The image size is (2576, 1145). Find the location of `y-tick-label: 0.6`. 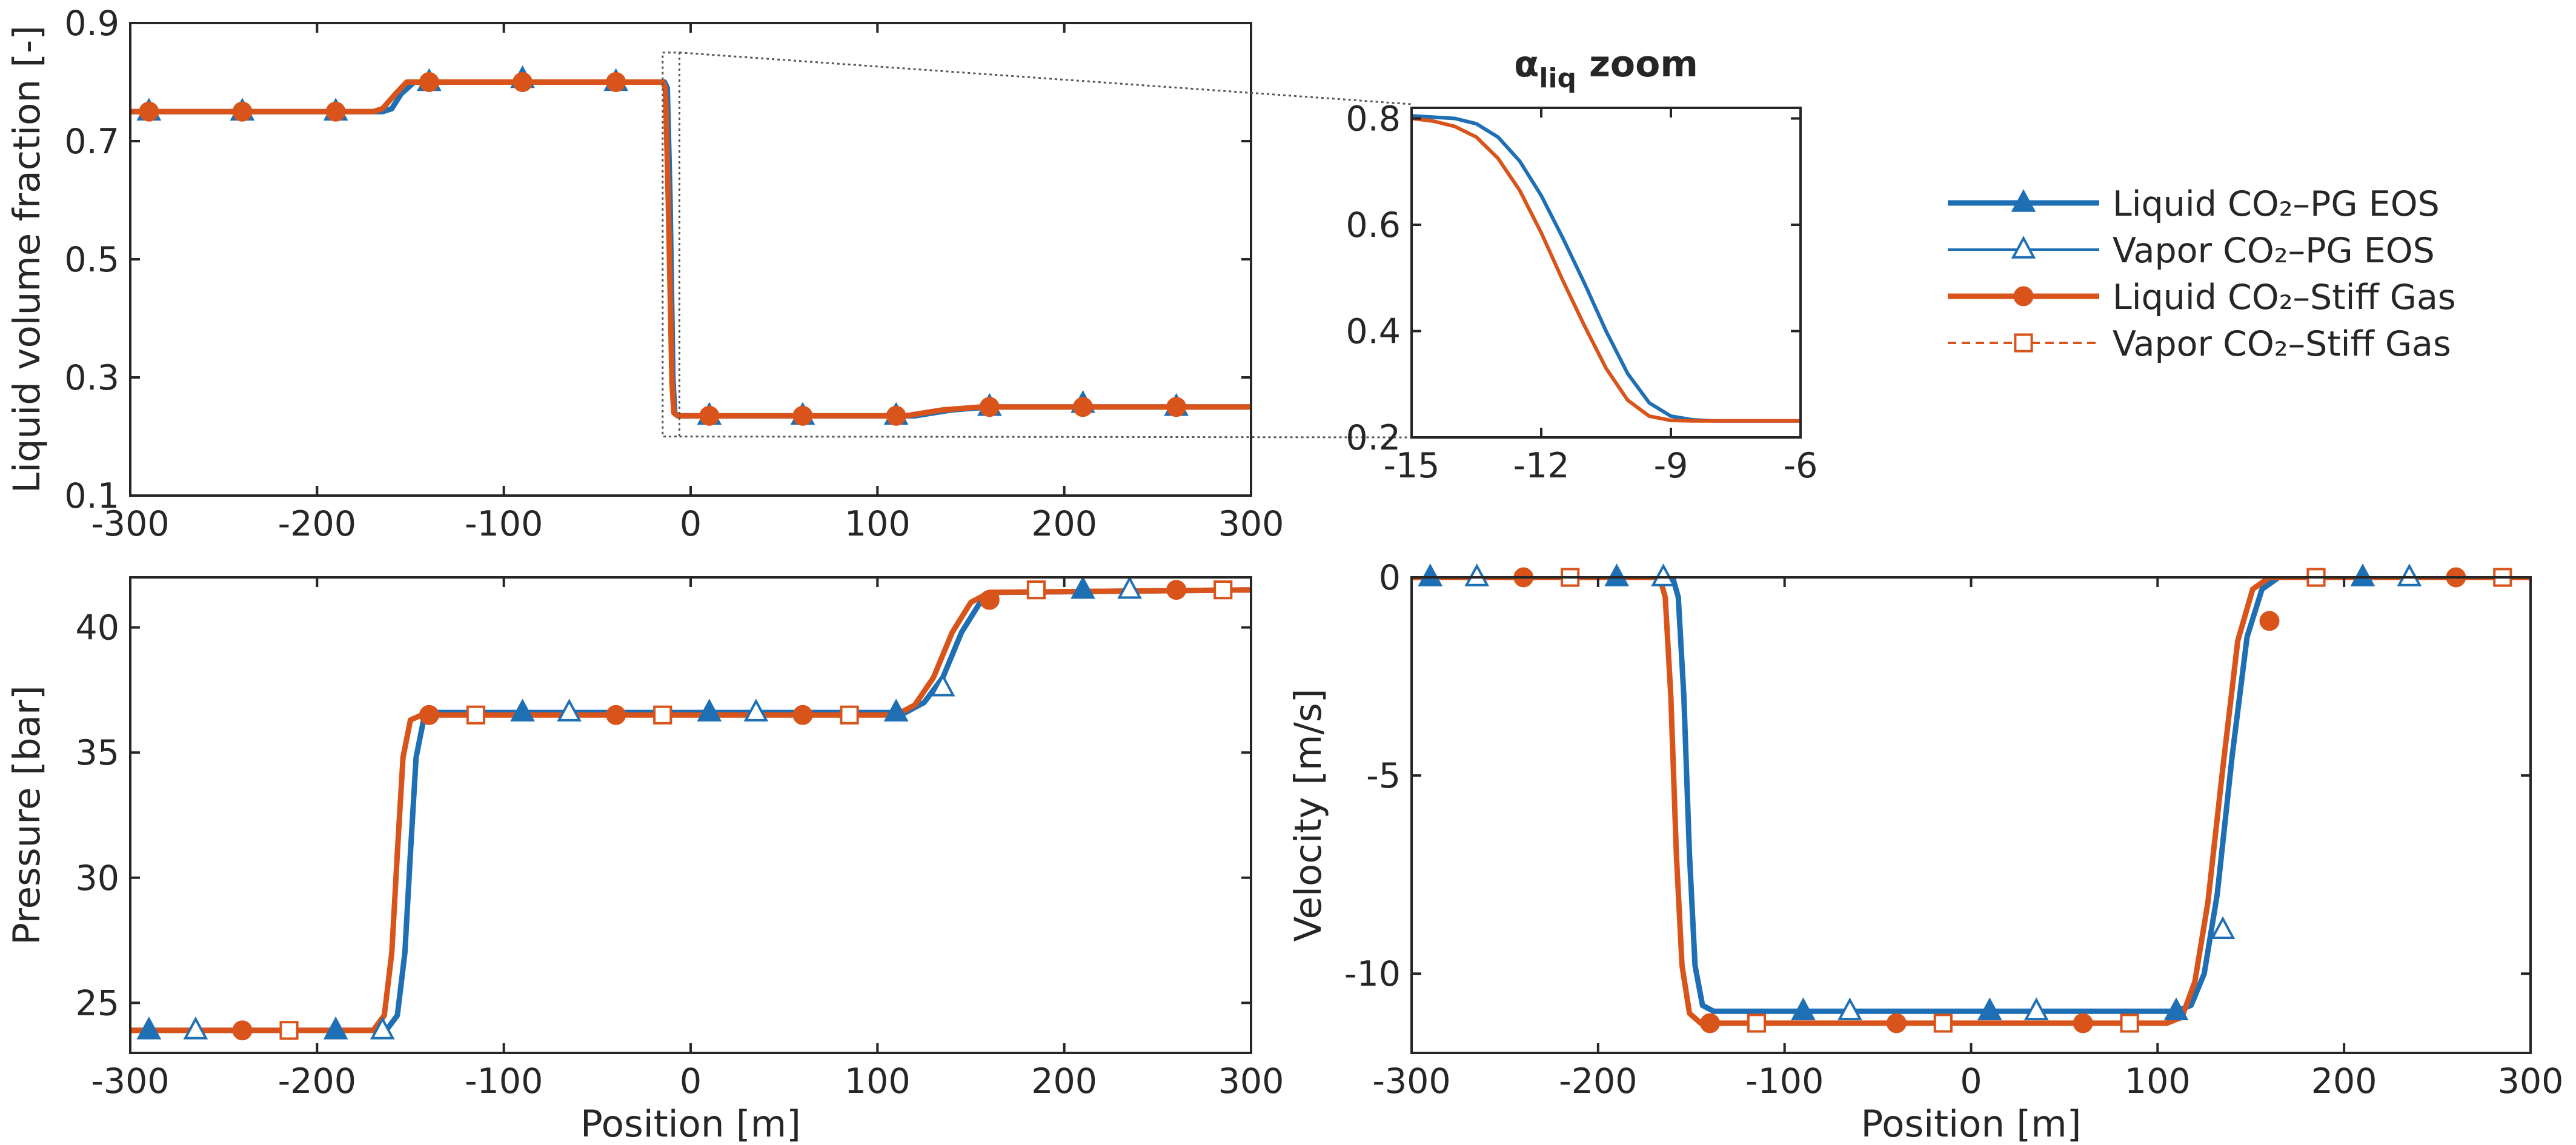

y-tick-label: 0.6 is located at coordinates (1373, 225).